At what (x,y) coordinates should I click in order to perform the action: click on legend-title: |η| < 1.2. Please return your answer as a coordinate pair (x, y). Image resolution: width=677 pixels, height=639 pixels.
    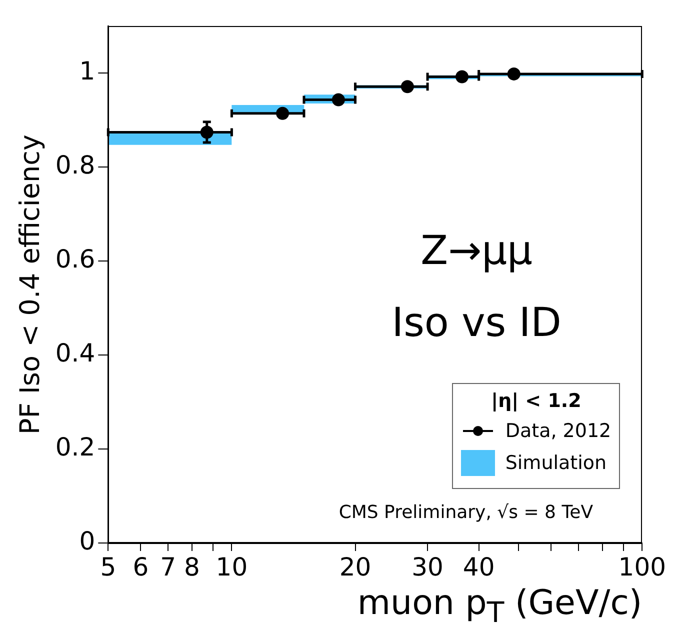
    Looking at the image, I should click on (536, 401).